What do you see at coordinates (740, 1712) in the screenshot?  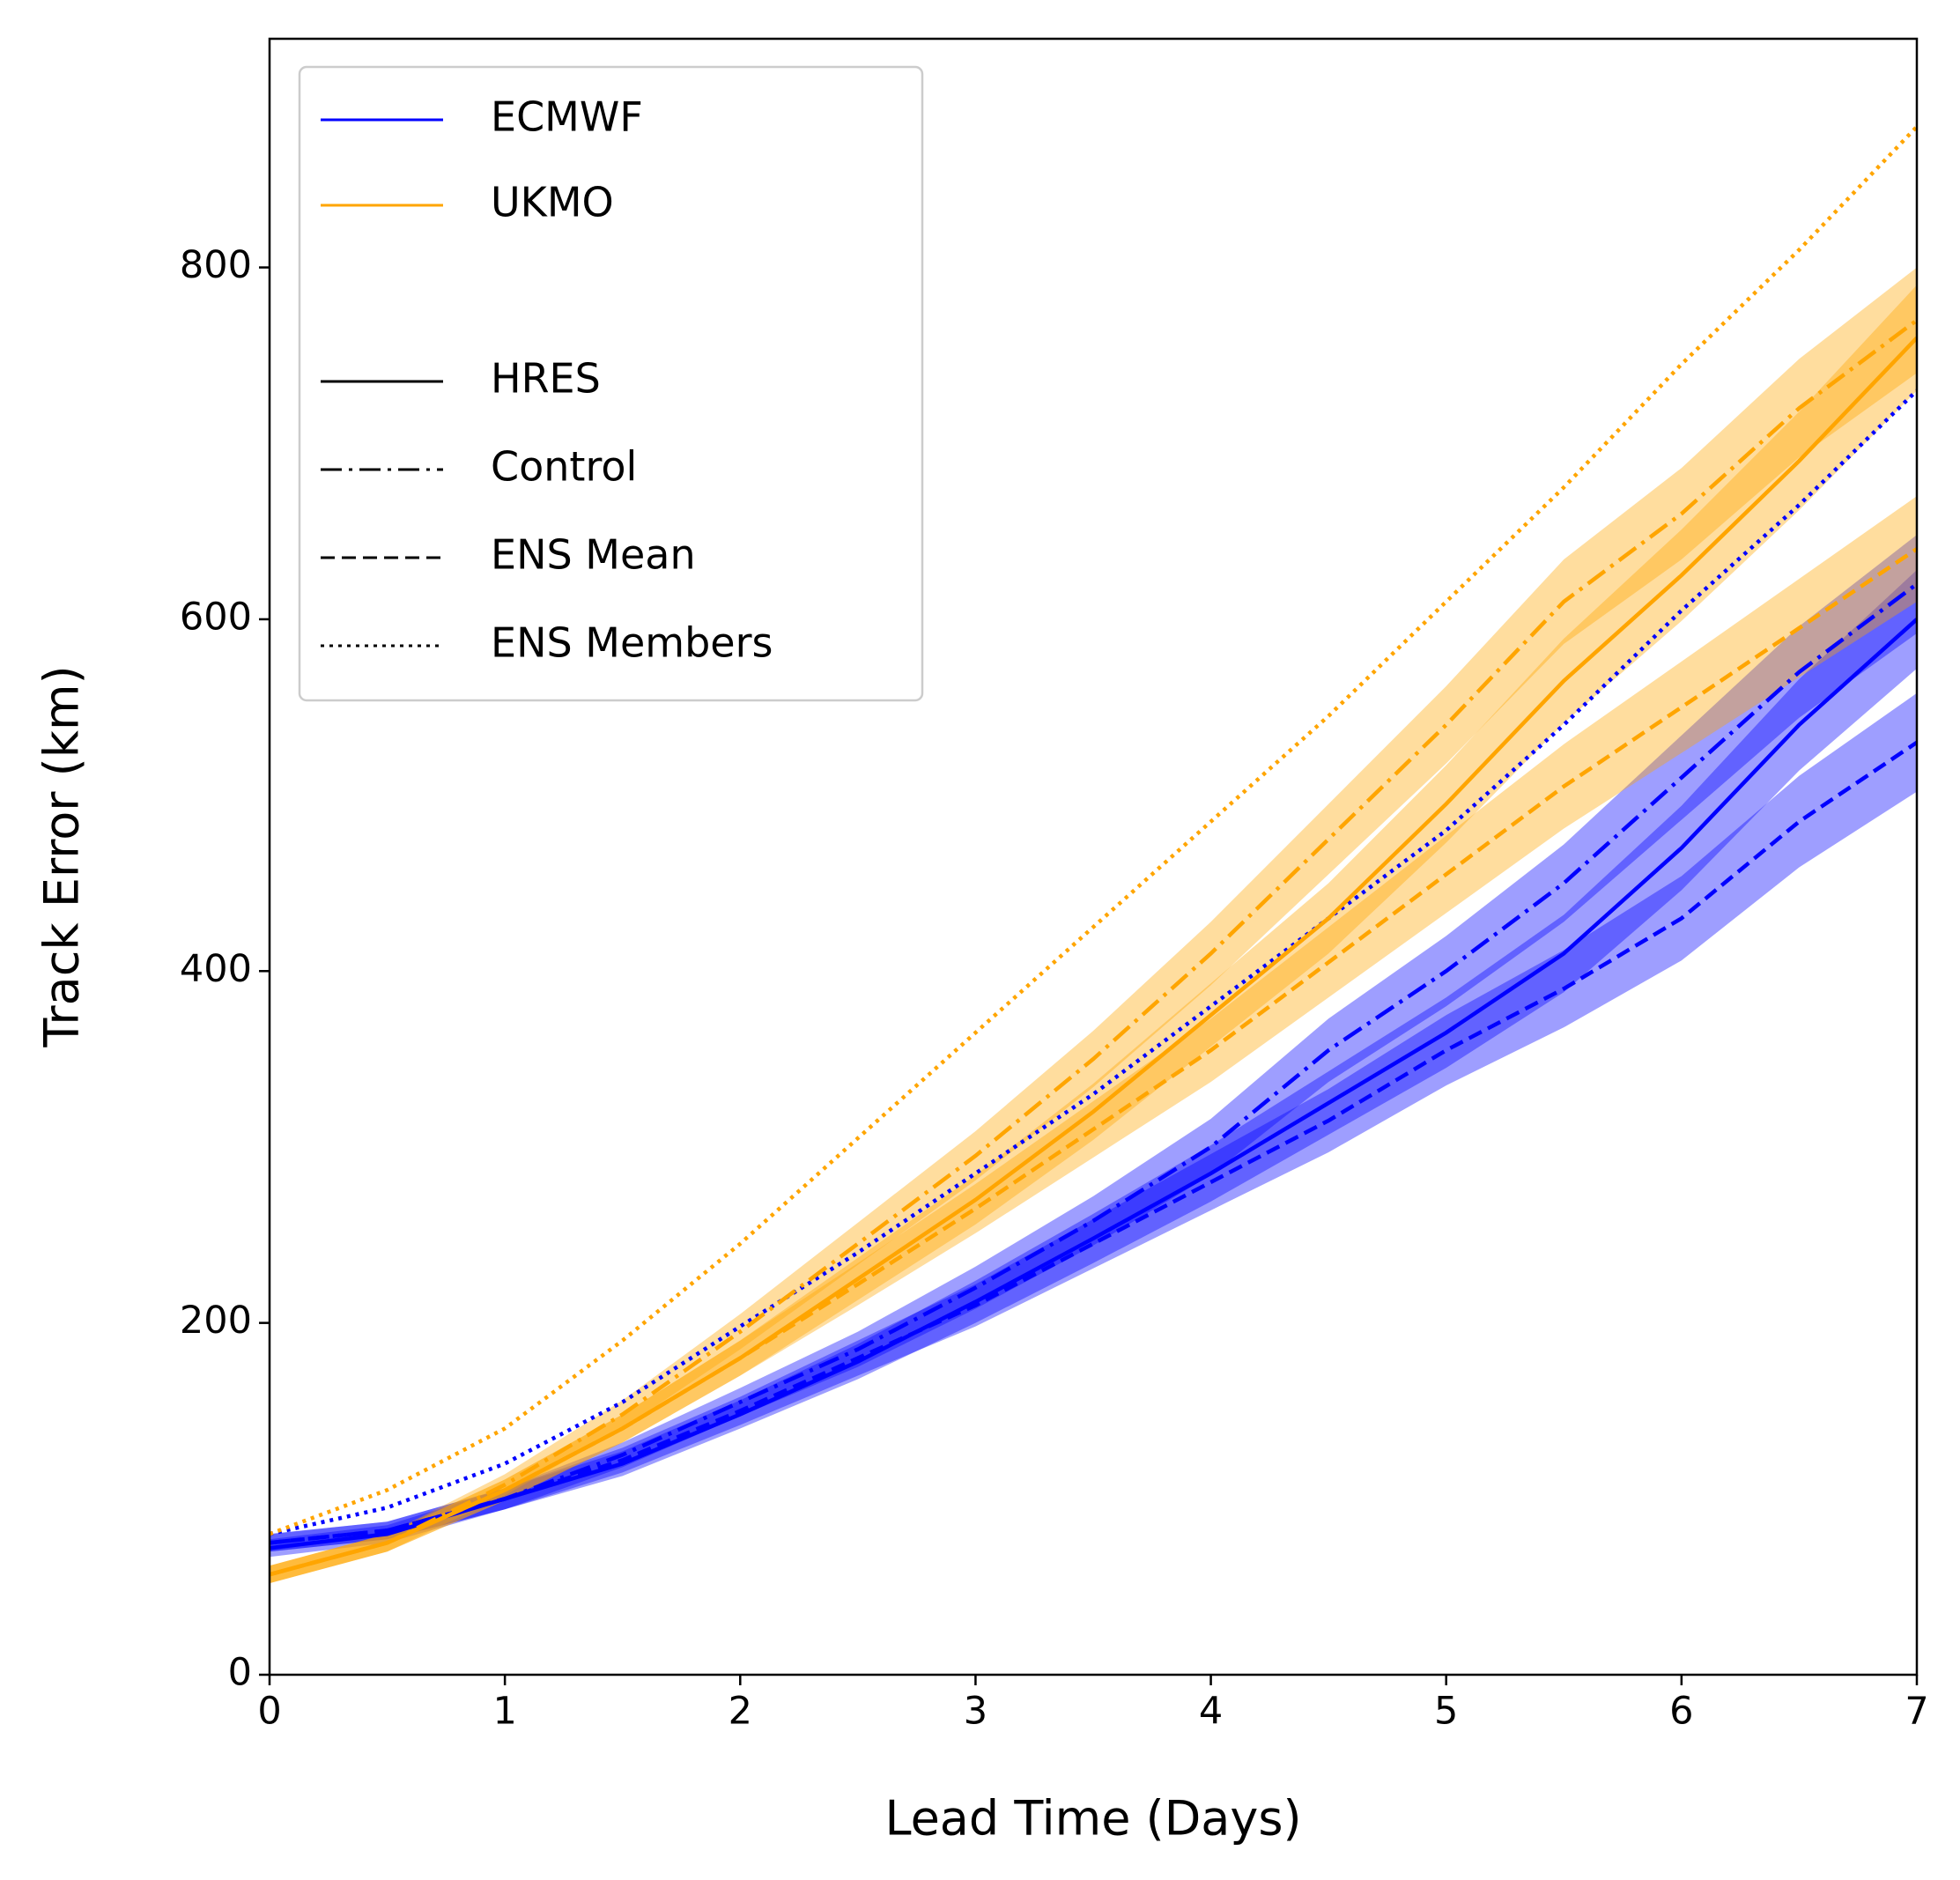 I see `x-tick-label: 2` at bounding box center [740, 1712].